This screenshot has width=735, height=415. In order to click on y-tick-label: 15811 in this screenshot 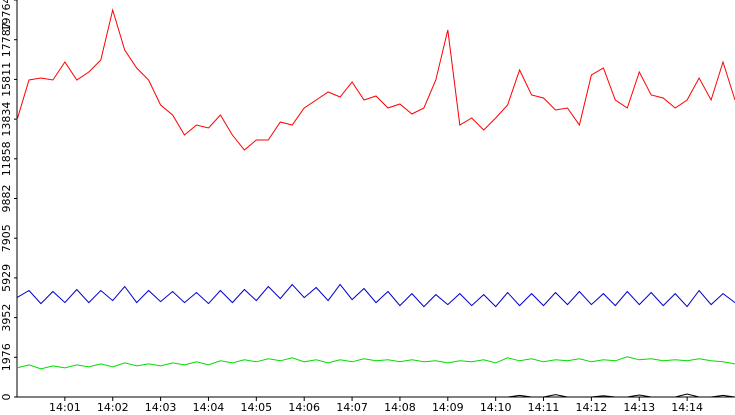, I will do `click(6, 79)`.